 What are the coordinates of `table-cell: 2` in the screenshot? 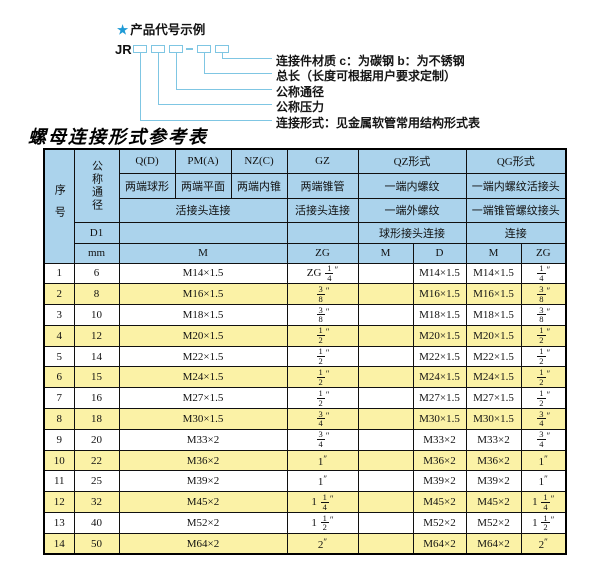 It's located at (59, 294).